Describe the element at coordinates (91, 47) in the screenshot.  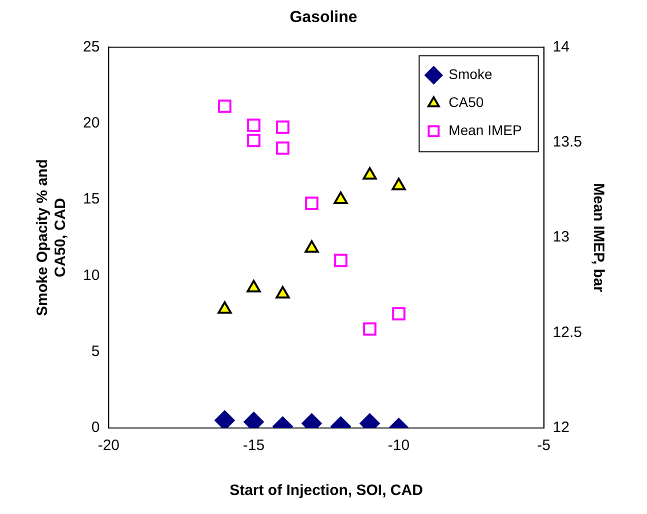
I see `y-tick-label: 25` at that location.